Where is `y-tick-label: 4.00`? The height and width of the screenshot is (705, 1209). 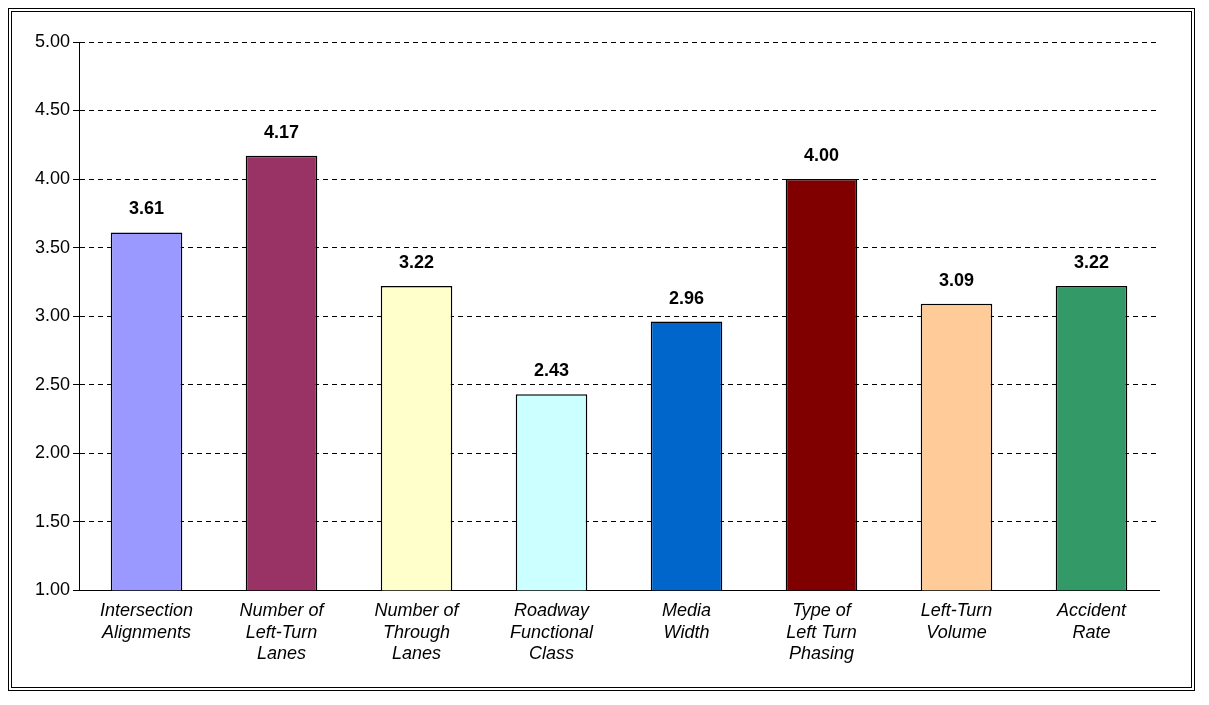 y-tick-label: 4.00 is located at coordinates (52, 178).